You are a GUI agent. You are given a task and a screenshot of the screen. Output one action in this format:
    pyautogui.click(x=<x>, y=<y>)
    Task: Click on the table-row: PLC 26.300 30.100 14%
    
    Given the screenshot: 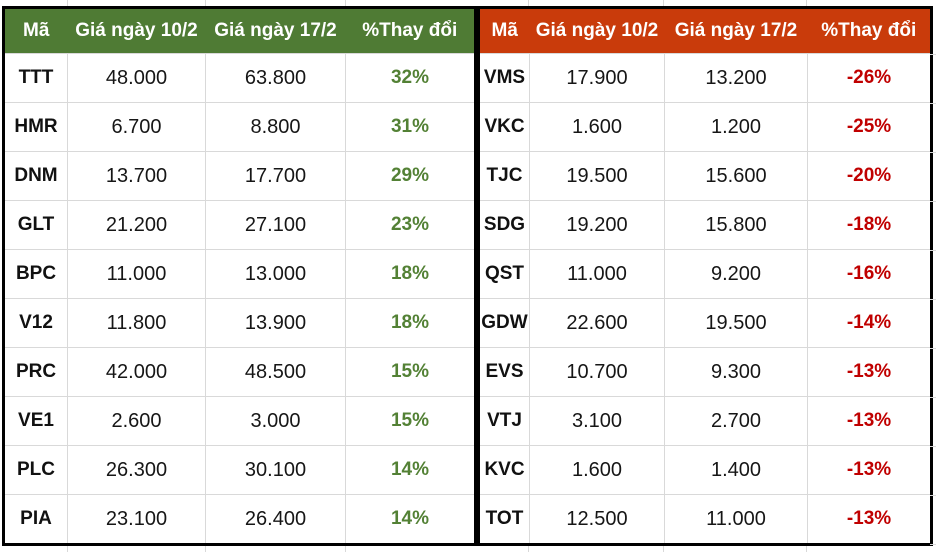 What is the action you would take?
    pyautogui.click(x=239, y=470)
    